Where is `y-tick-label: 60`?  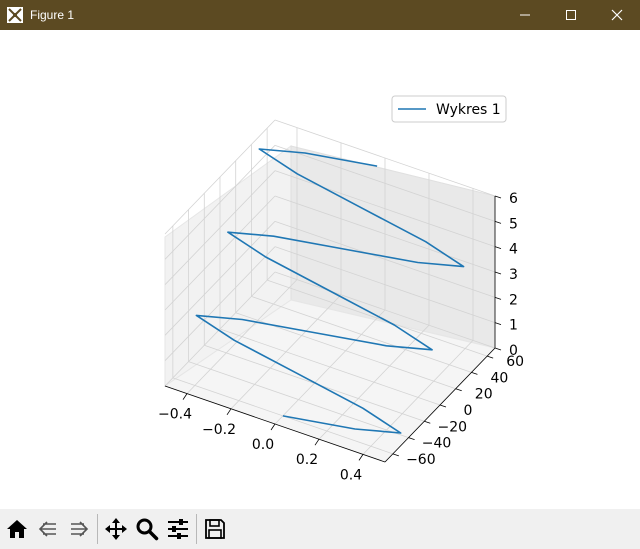 y-tick-label: 60 is located at coordinates (515, 362).